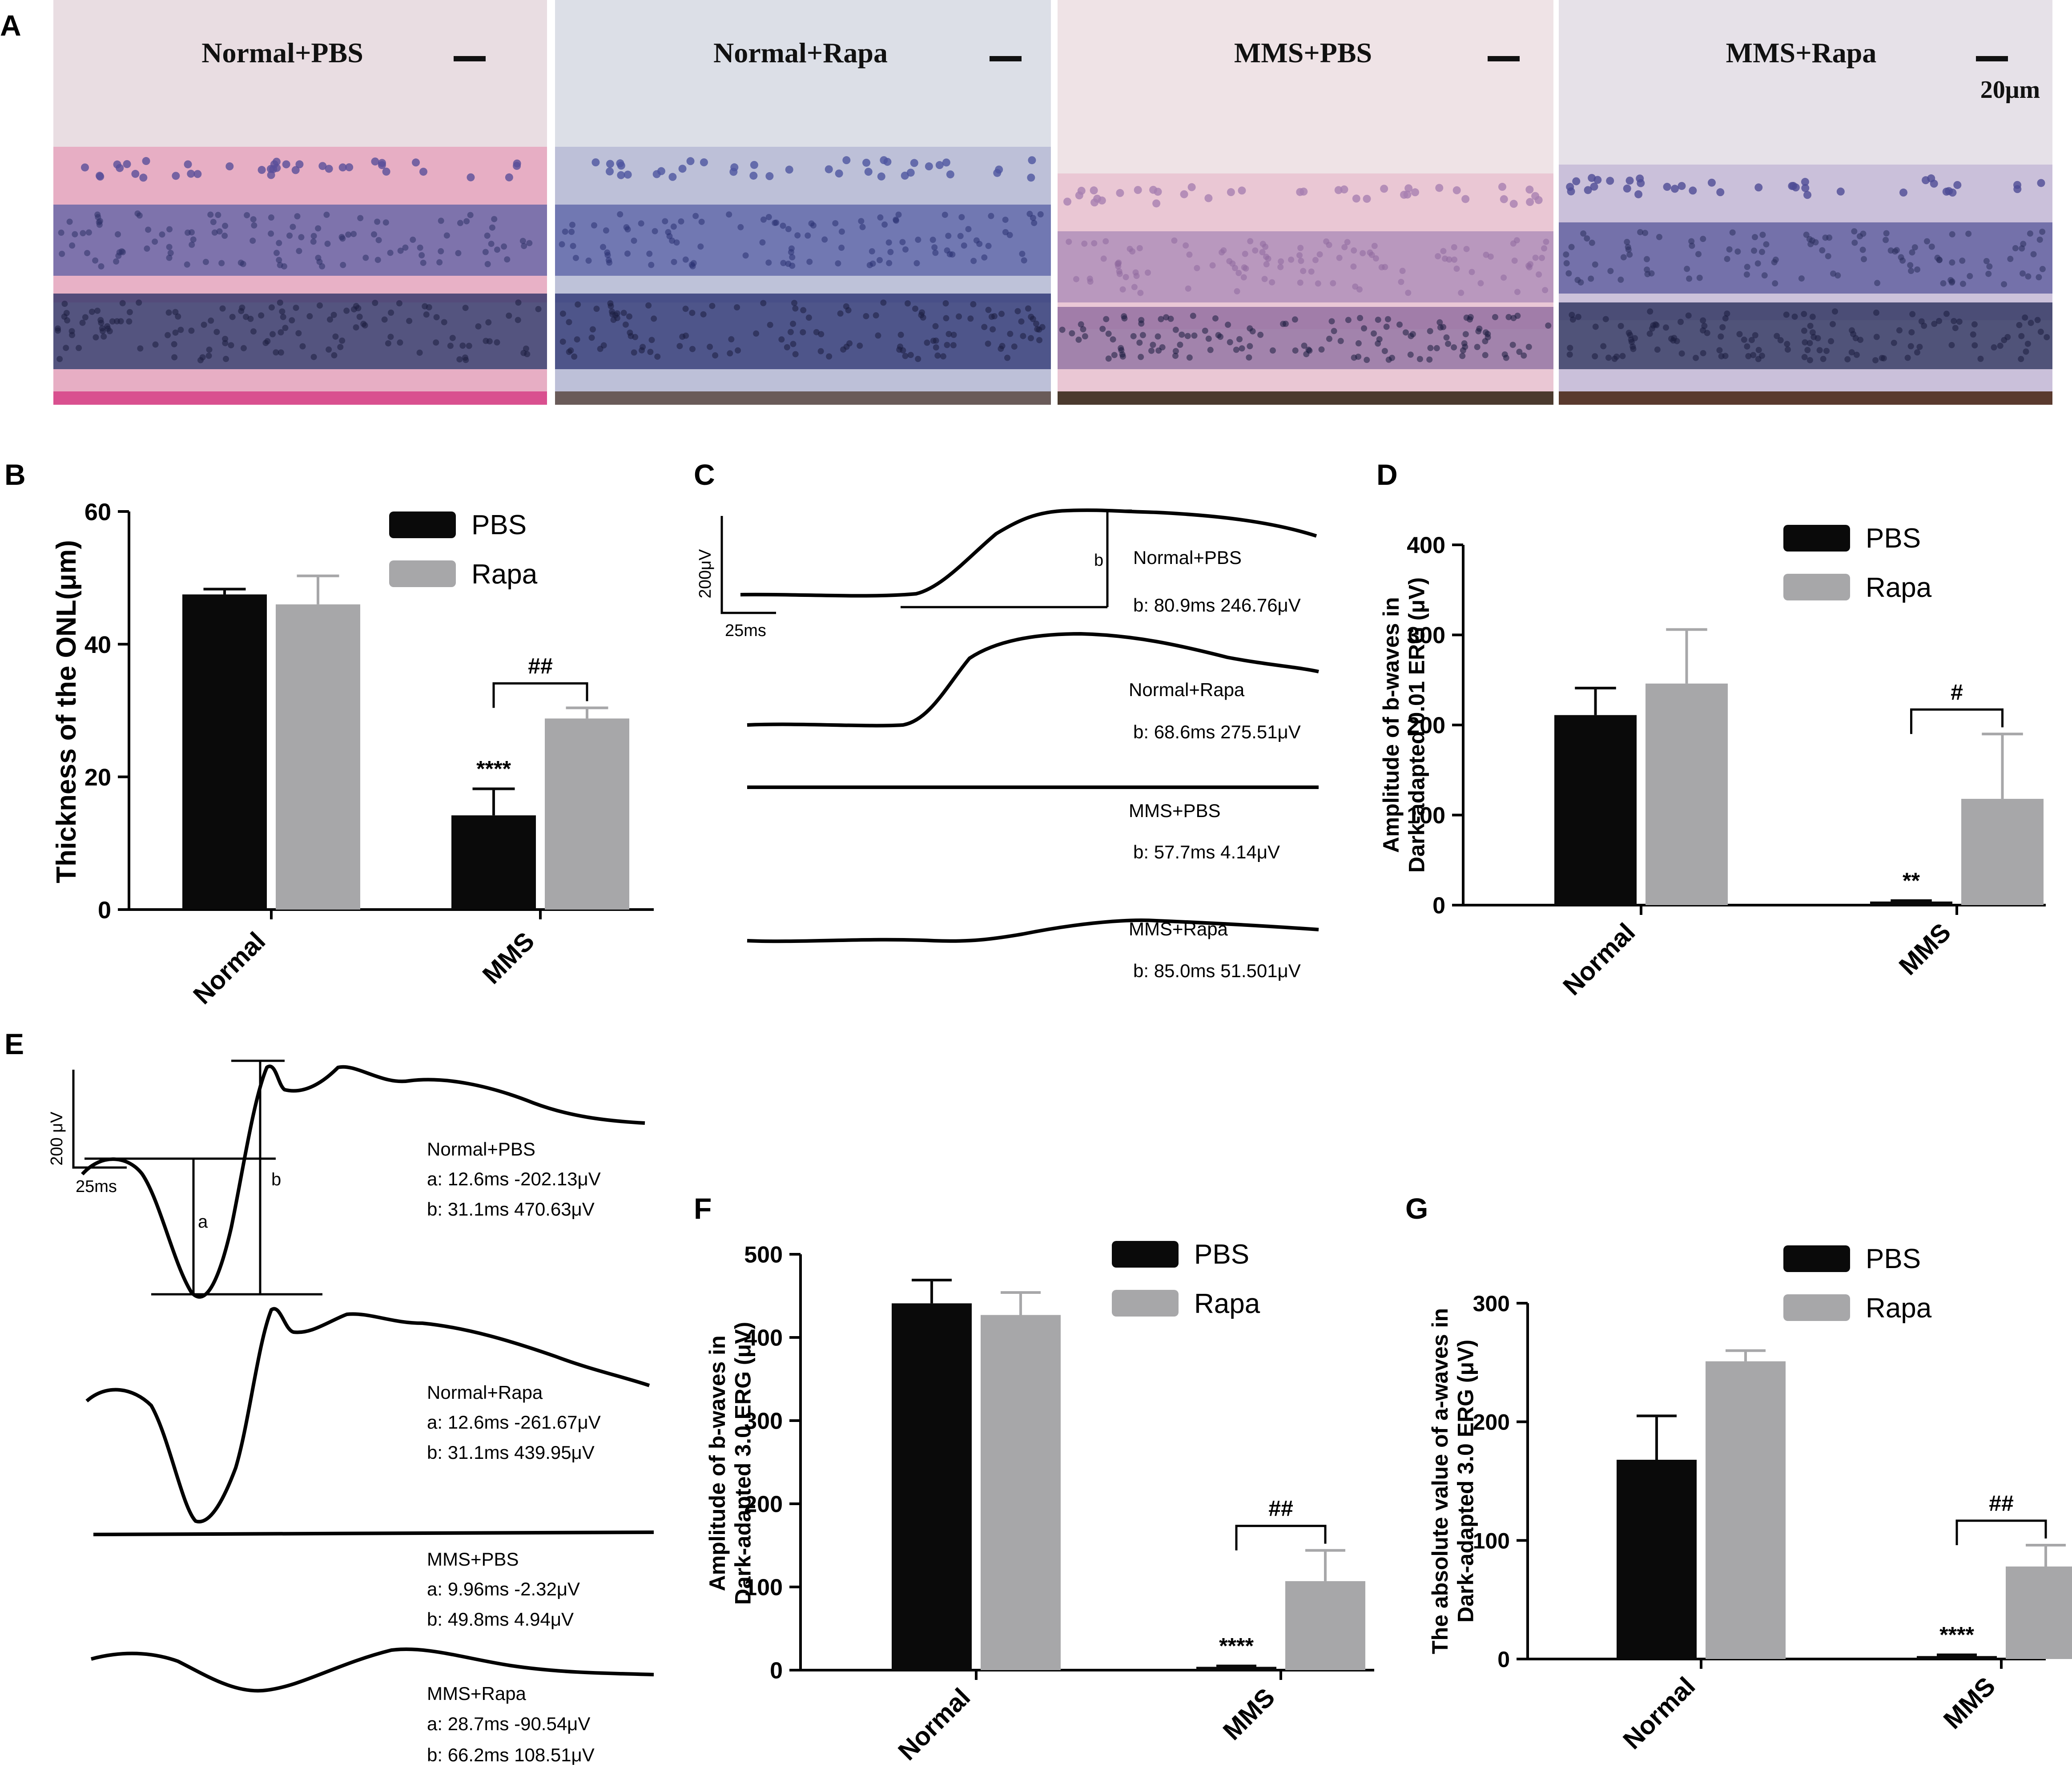 The height and width of the screenshot is (1788, 2072). I want to click on bar-rapa-normal, so click(1687, 794).